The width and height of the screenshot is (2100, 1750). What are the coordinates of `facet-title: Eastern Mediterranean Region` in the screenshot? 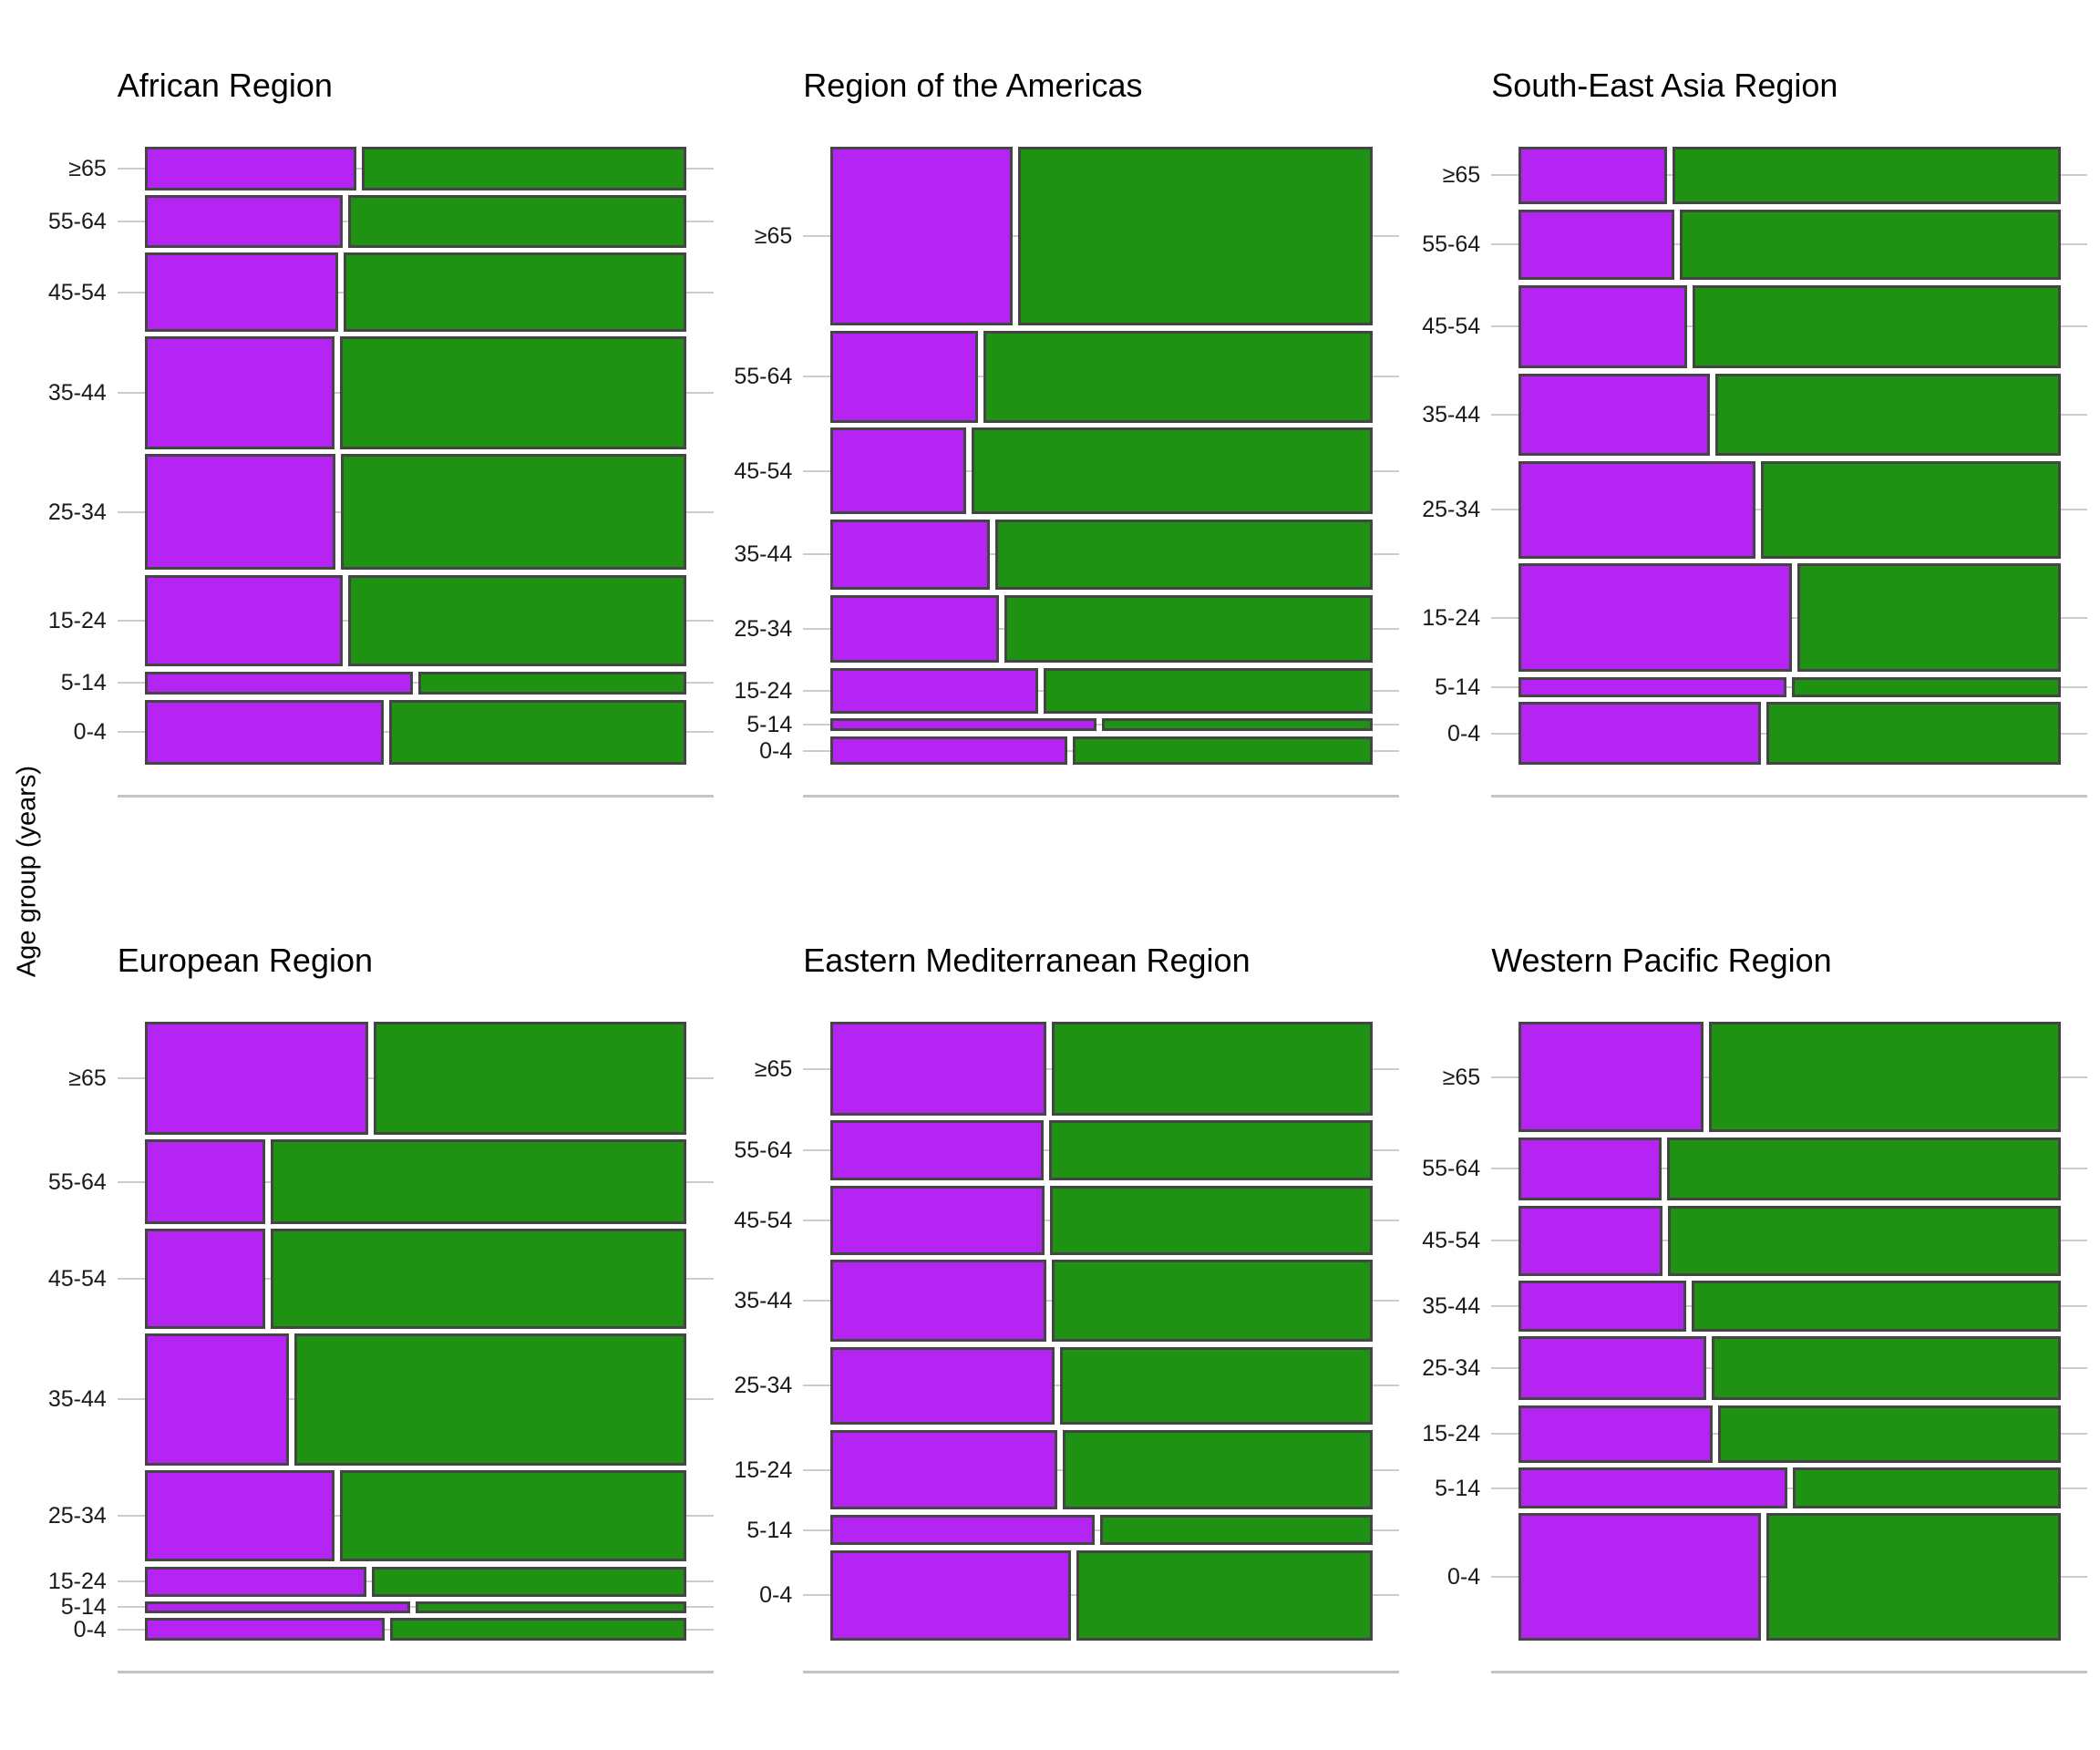 It's located at (1027, 961).